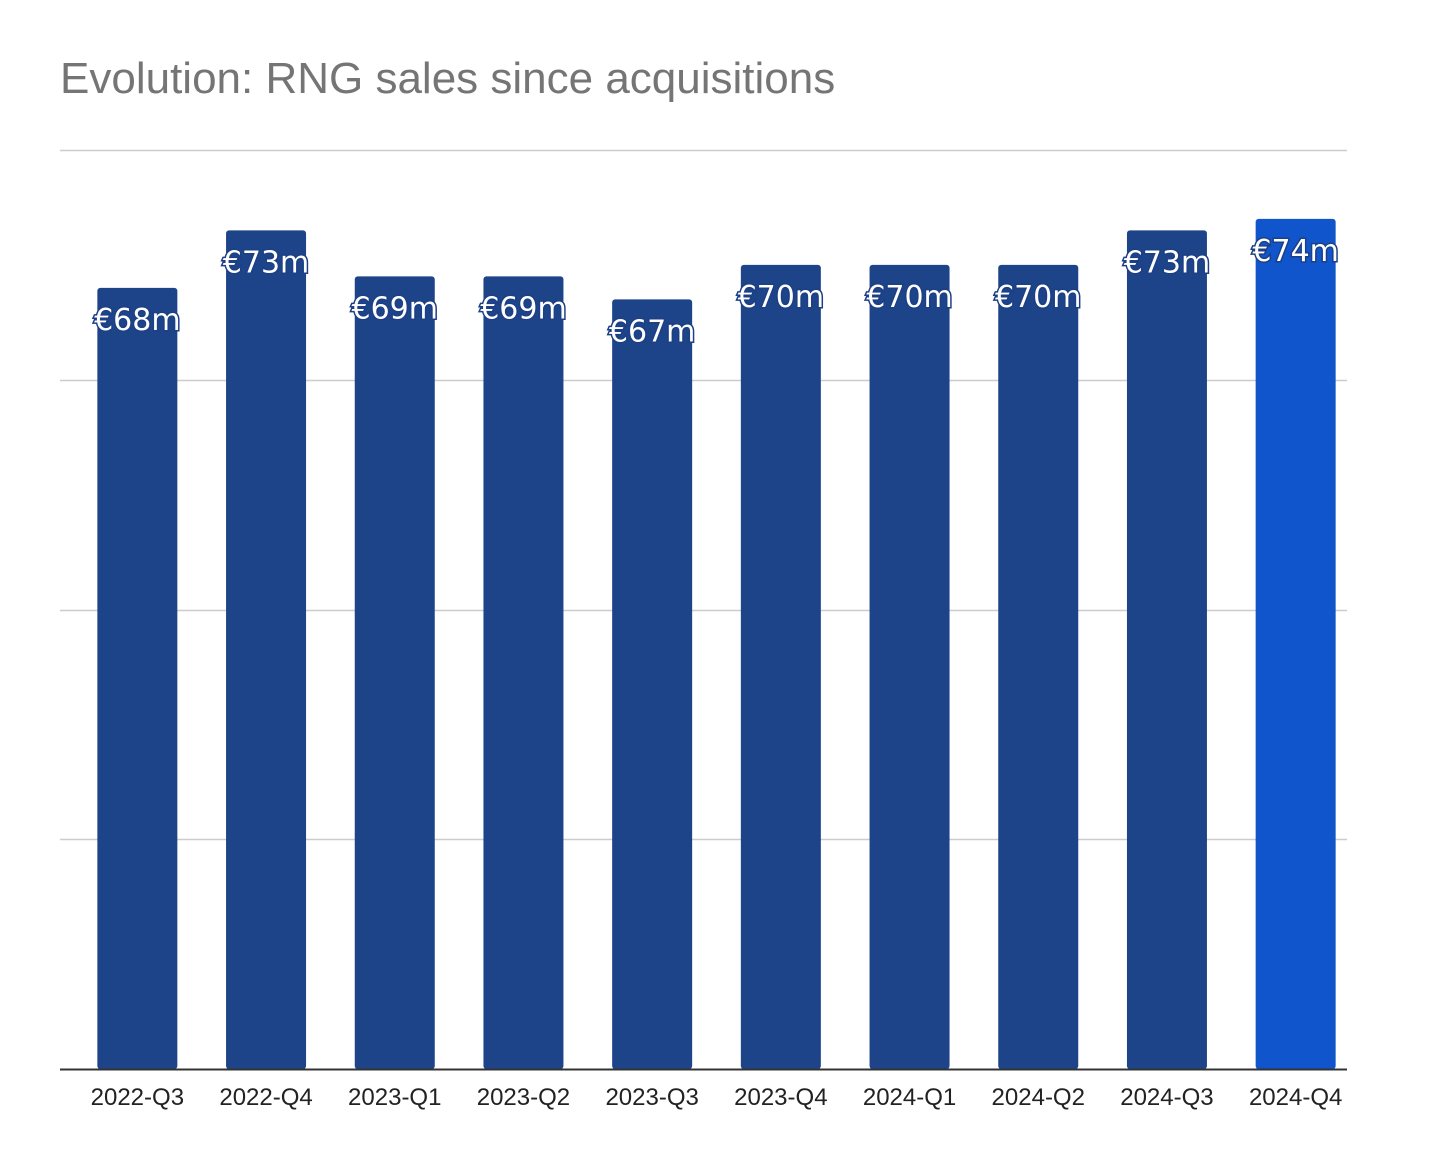 This screenshot has height=1170, width=1432. Describe the element at coordinates (781, 297) in the screenshot. I see `data-label-2023-Q4: €70m` at that location.